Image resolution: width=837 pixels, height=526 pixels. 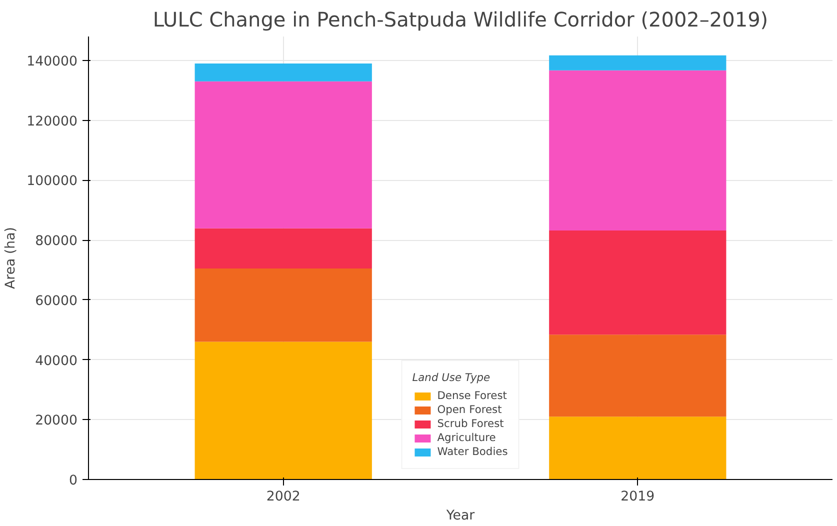 What do you see at coordinates (52, 62) in the screenshot?
I see `y-tick-label: 140000` at bounding box center [52, 62].